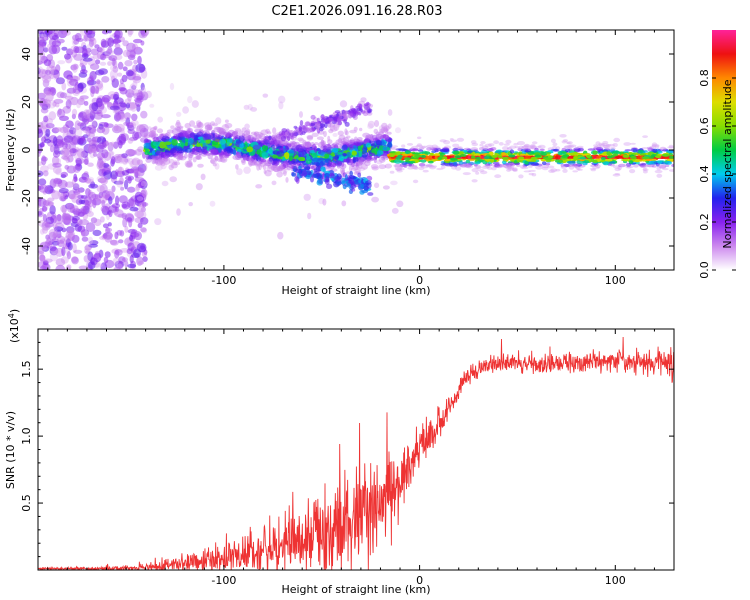 The width and height of the screenshot is (750, 600). I want to click on spectrogram-cell-1906, so click(180, 157).